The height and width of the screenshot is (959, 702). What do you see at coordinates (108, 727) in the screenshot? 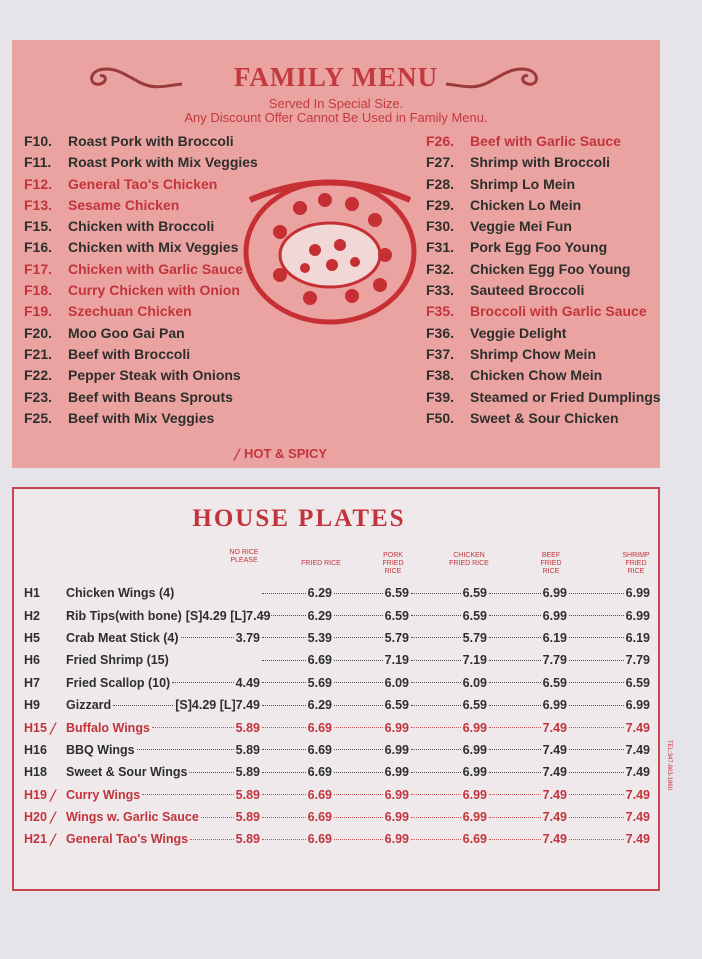
I see `item-name: Buffalo Wings` at bounding box center [108, 727].